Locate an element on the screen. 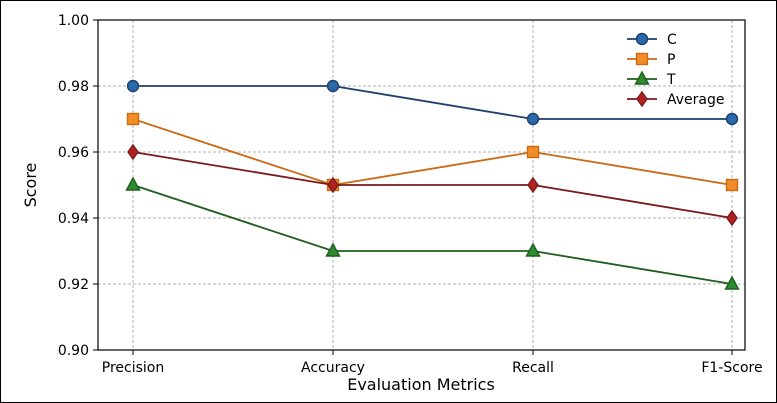 Image resolution: width=777 pixels, height=403 pixels. x-tick-label: F1-Score is located at coordinates (731, 368).